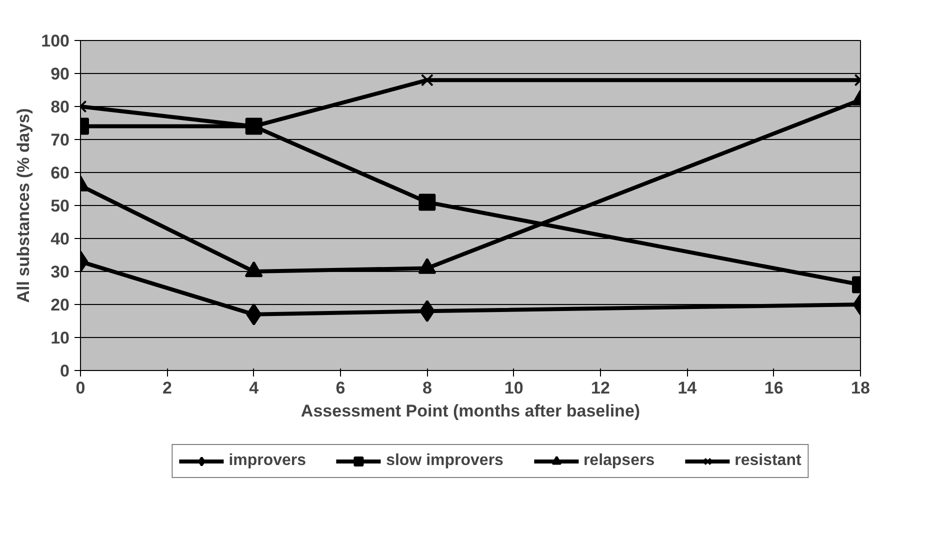 The image size is (939, 545). What do you see at coordinates (60, 206) in the screenshot?
I see `y-tick-label: 50` at bounding box center [60, 206].